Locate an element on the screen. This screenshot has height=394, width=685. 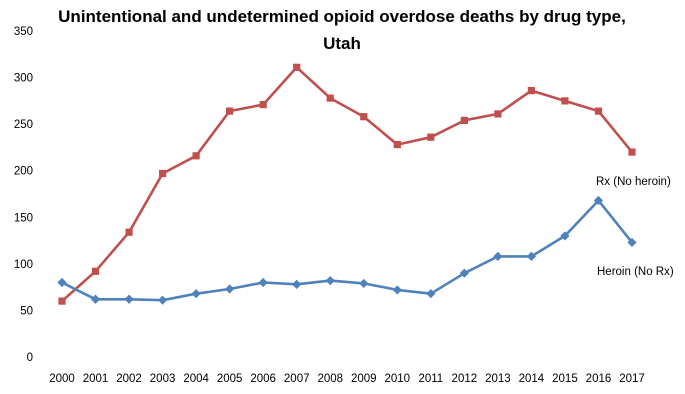
y-tick-label: 200 is located at coordinates (23, 172).